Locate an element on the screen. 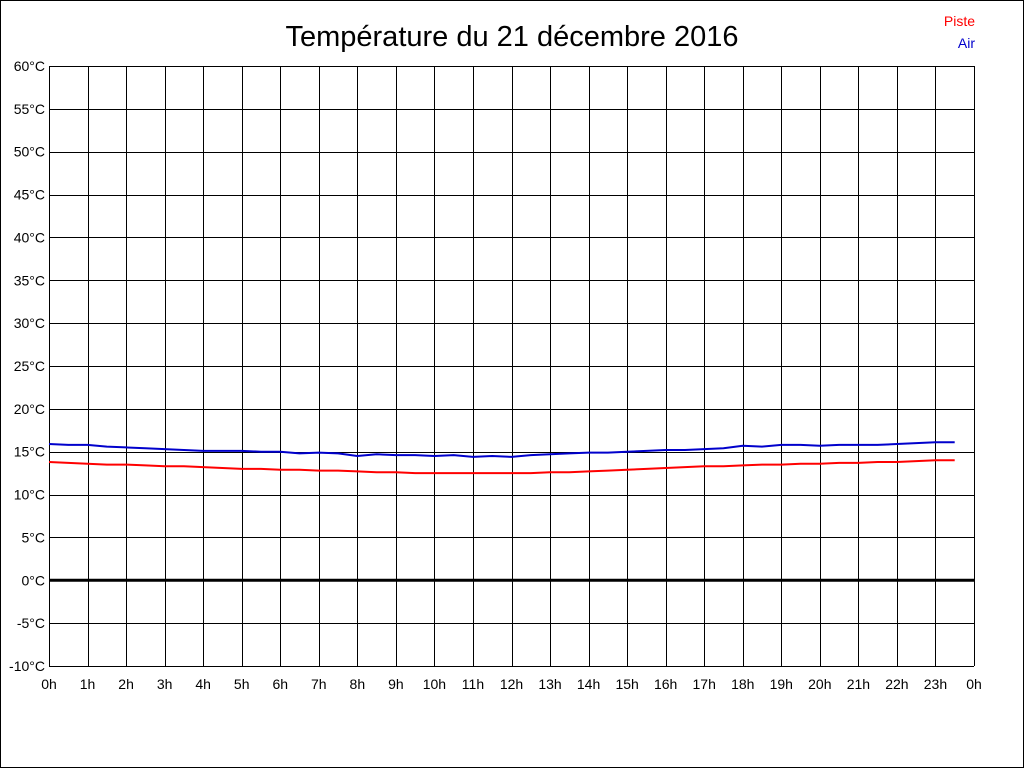  x-tick-label: 14h is located at coordinates (588, 684).